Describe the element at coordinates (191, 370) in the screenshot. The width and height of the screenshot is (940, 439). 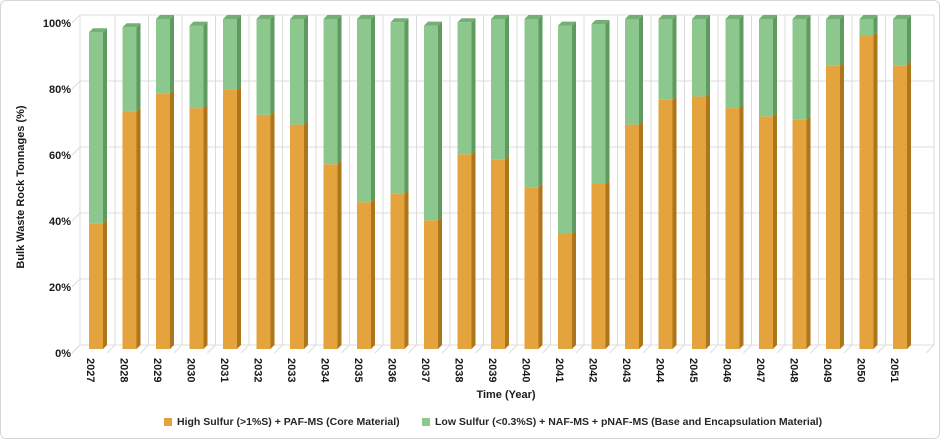
I see `x-tick-label: 2030` at that location.